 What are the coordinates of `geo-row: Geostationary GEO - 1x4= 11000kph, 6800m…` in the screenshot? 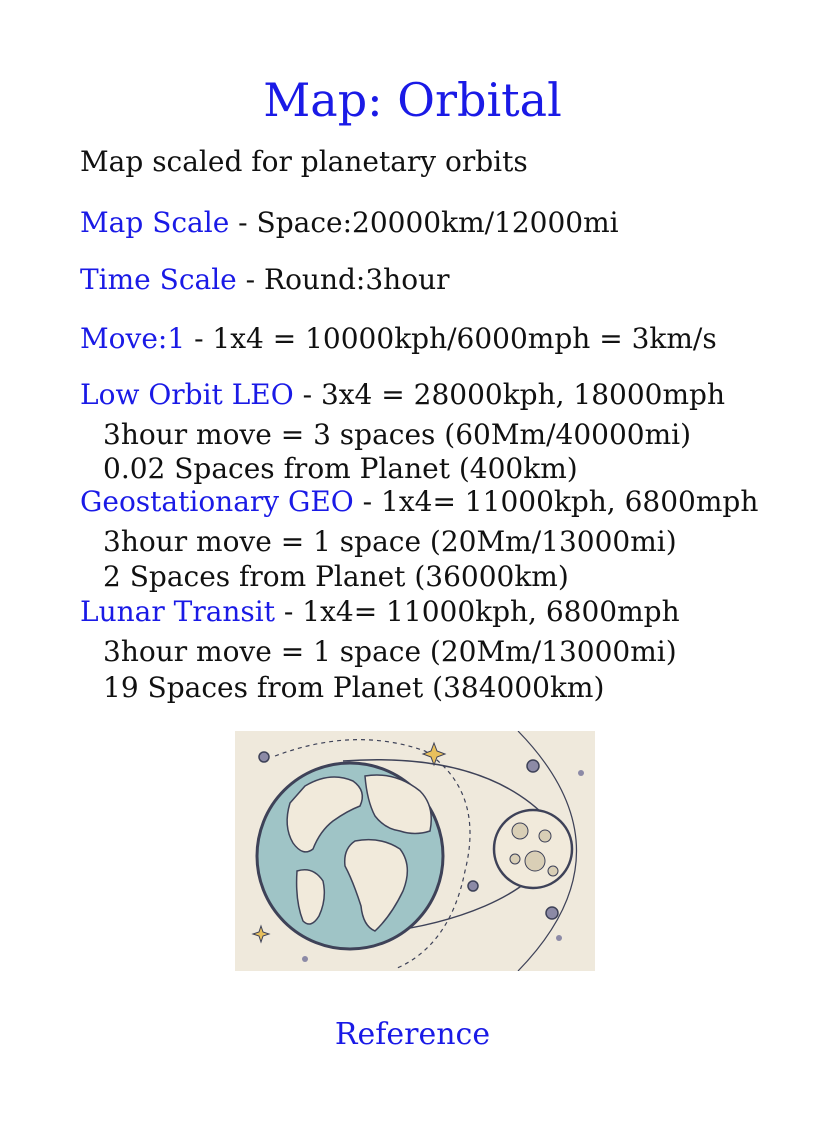 It's located at (419, 502).